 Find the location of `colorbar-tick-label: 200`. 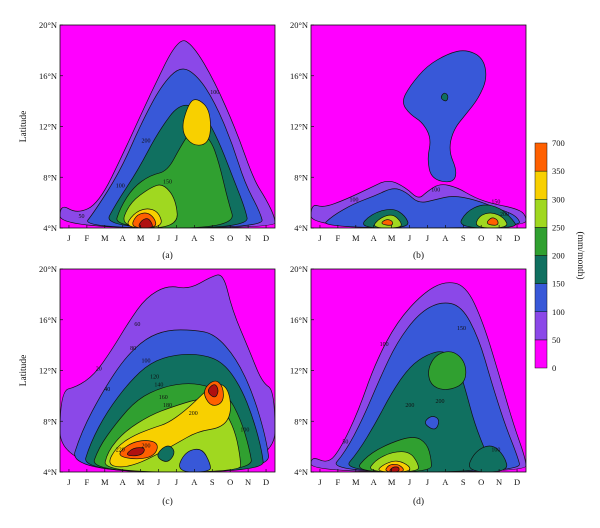

colorbar-tick-label: 200 is located at coordinates (558, 256).